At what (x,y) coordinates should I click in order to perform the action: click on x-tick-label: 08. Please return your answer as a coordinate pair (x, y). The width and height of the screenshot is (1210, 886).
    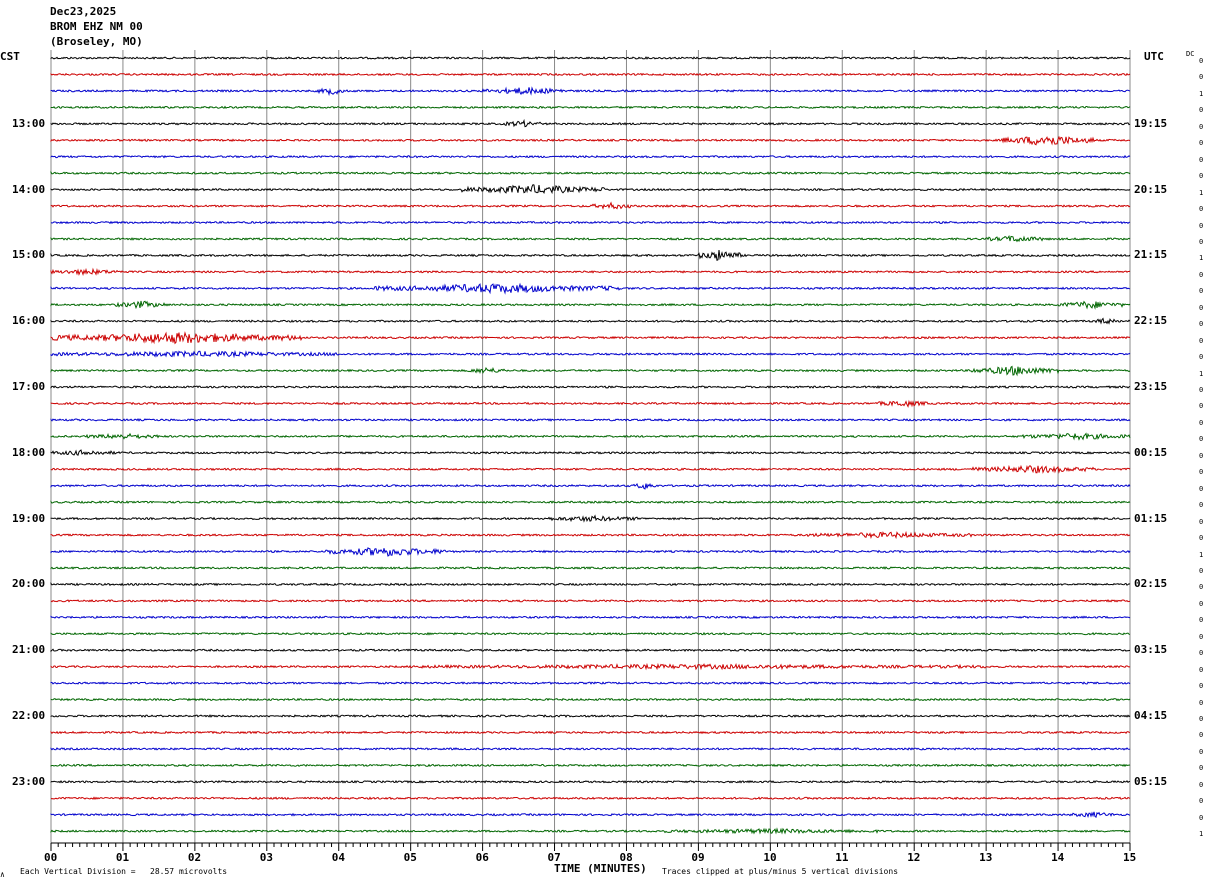
    Looking at the image, I should click on (626, 857).